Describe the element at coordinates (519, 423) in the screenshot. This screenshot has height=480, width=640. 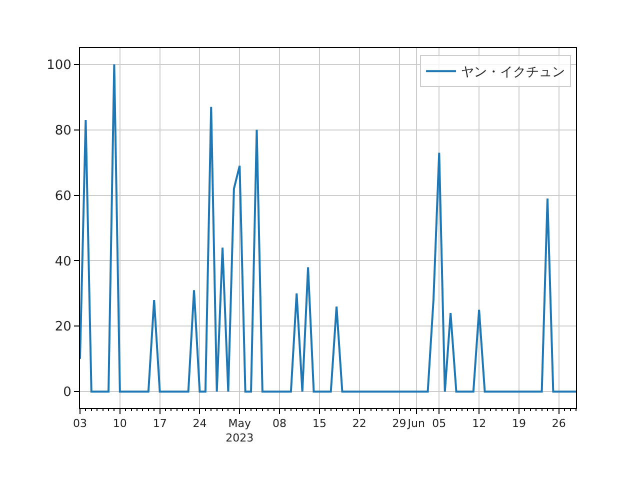
I see `x-tick-label: 19` at that location.